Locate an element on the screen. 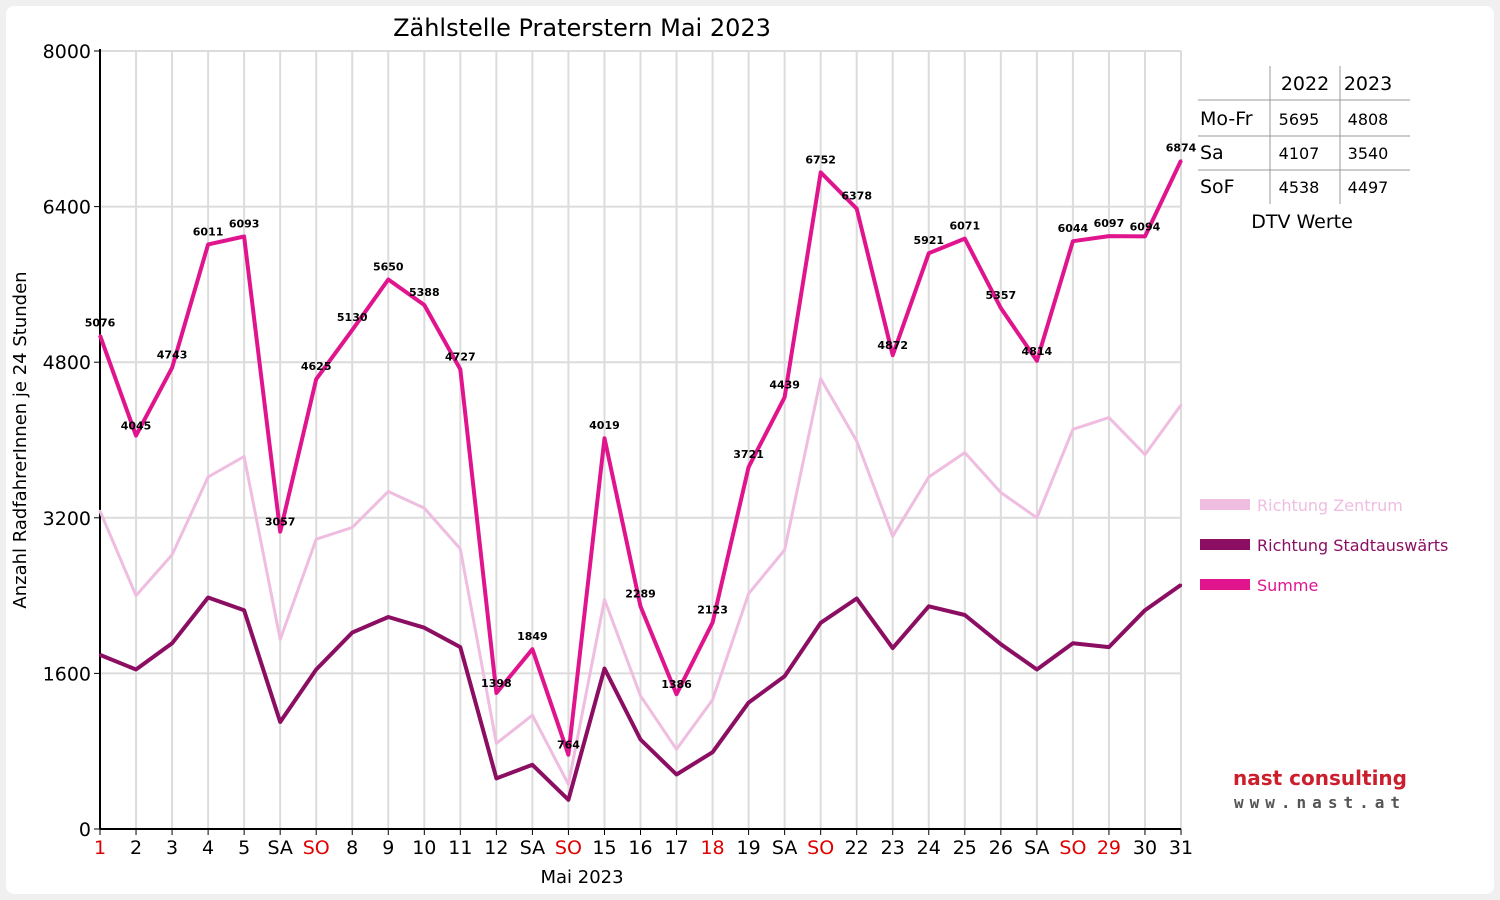 The image size is (1500, 900). data-label: 4625 is located at coordinates (316, 366).